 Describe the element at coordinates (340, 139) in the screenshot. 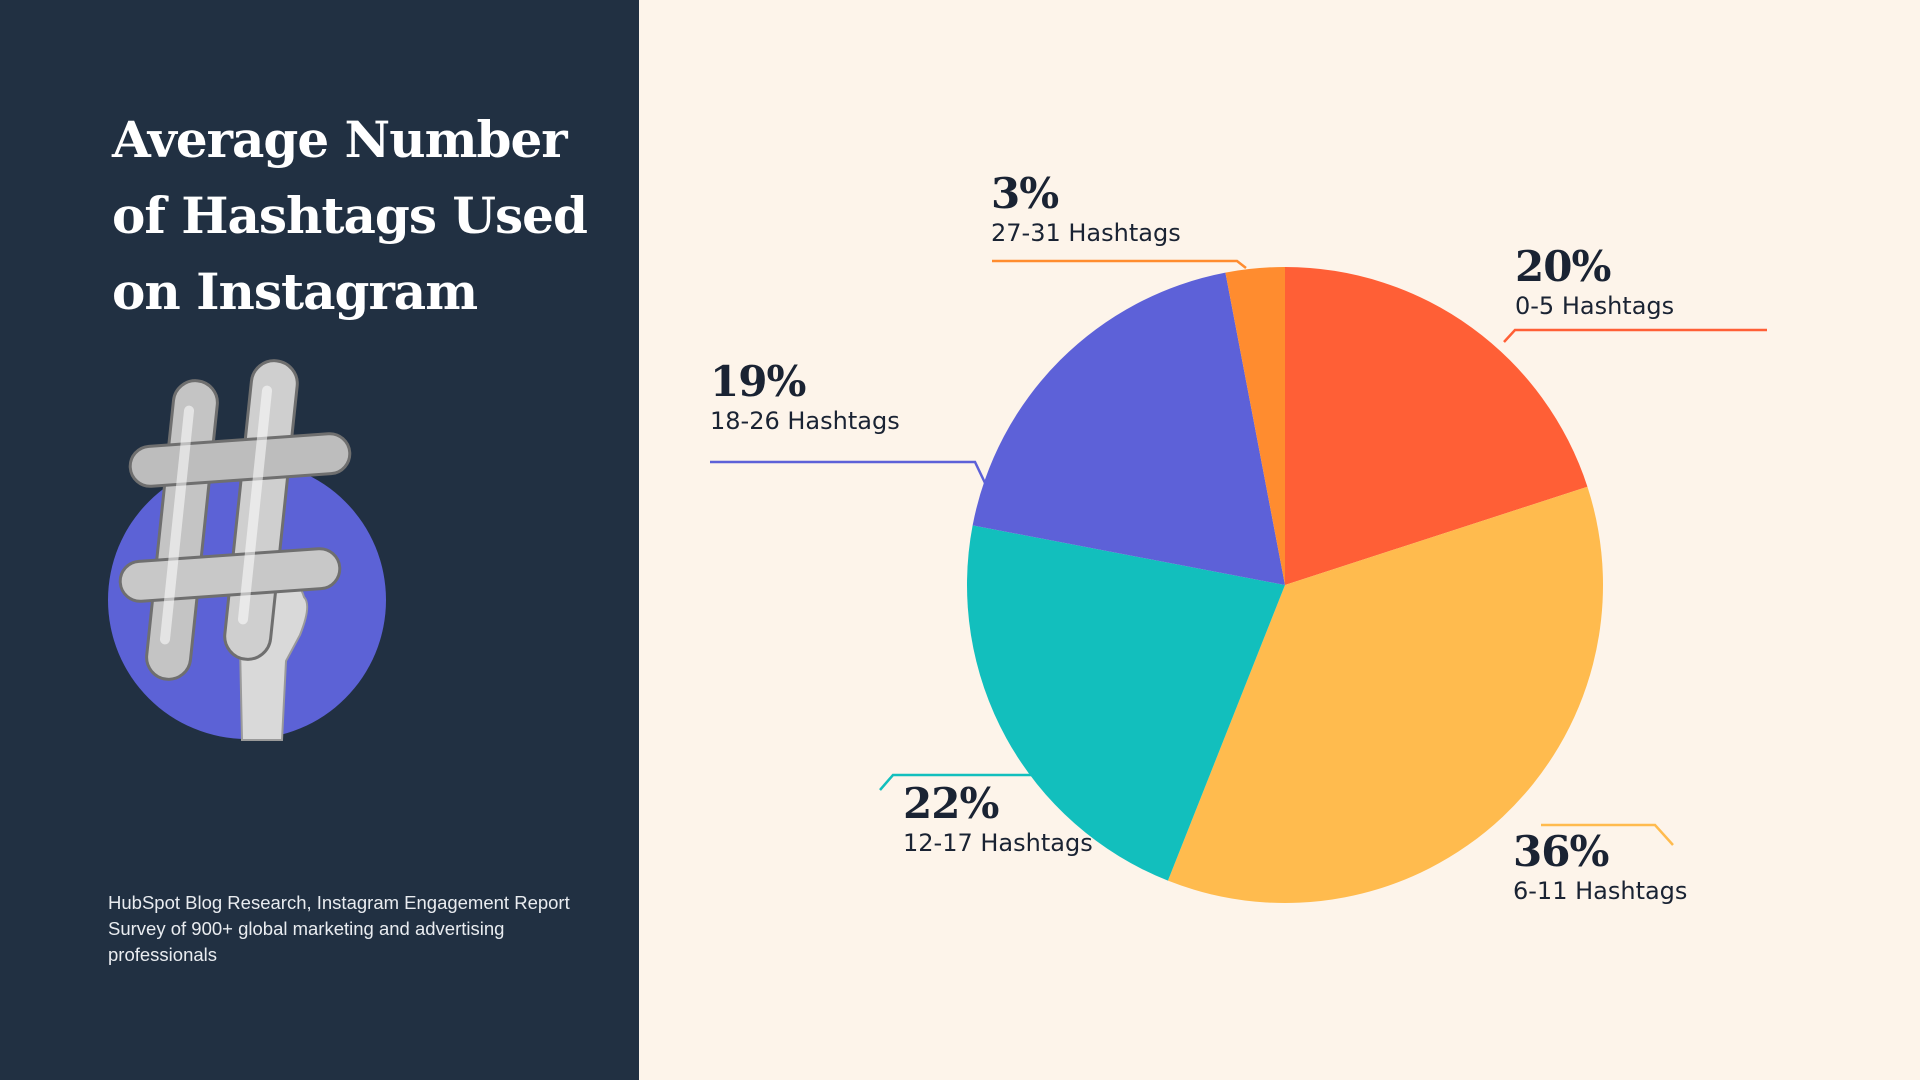

I see `title-line-1: Average Number` at that location.